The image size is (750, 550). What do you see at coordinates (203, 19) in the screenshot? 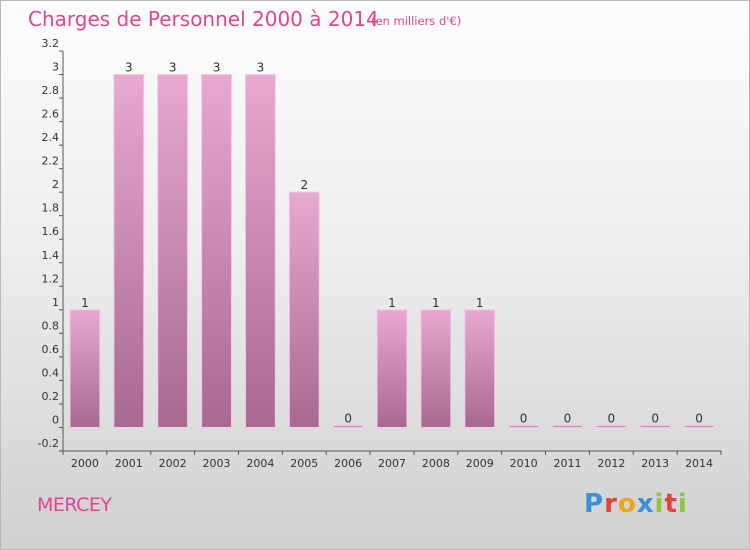
I see `chart-title: Charges de Personnel 2000 à 2014` at bounding box center [203, 19].